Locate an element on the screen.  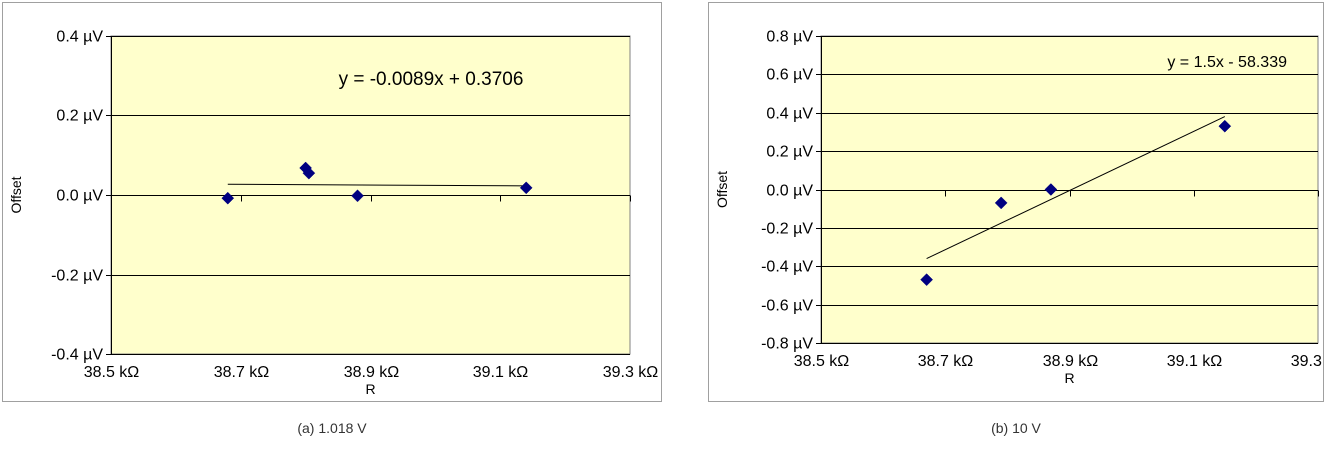
chart-b-y-tick-label: 0.0 µV is located at coordinates (789, 191).